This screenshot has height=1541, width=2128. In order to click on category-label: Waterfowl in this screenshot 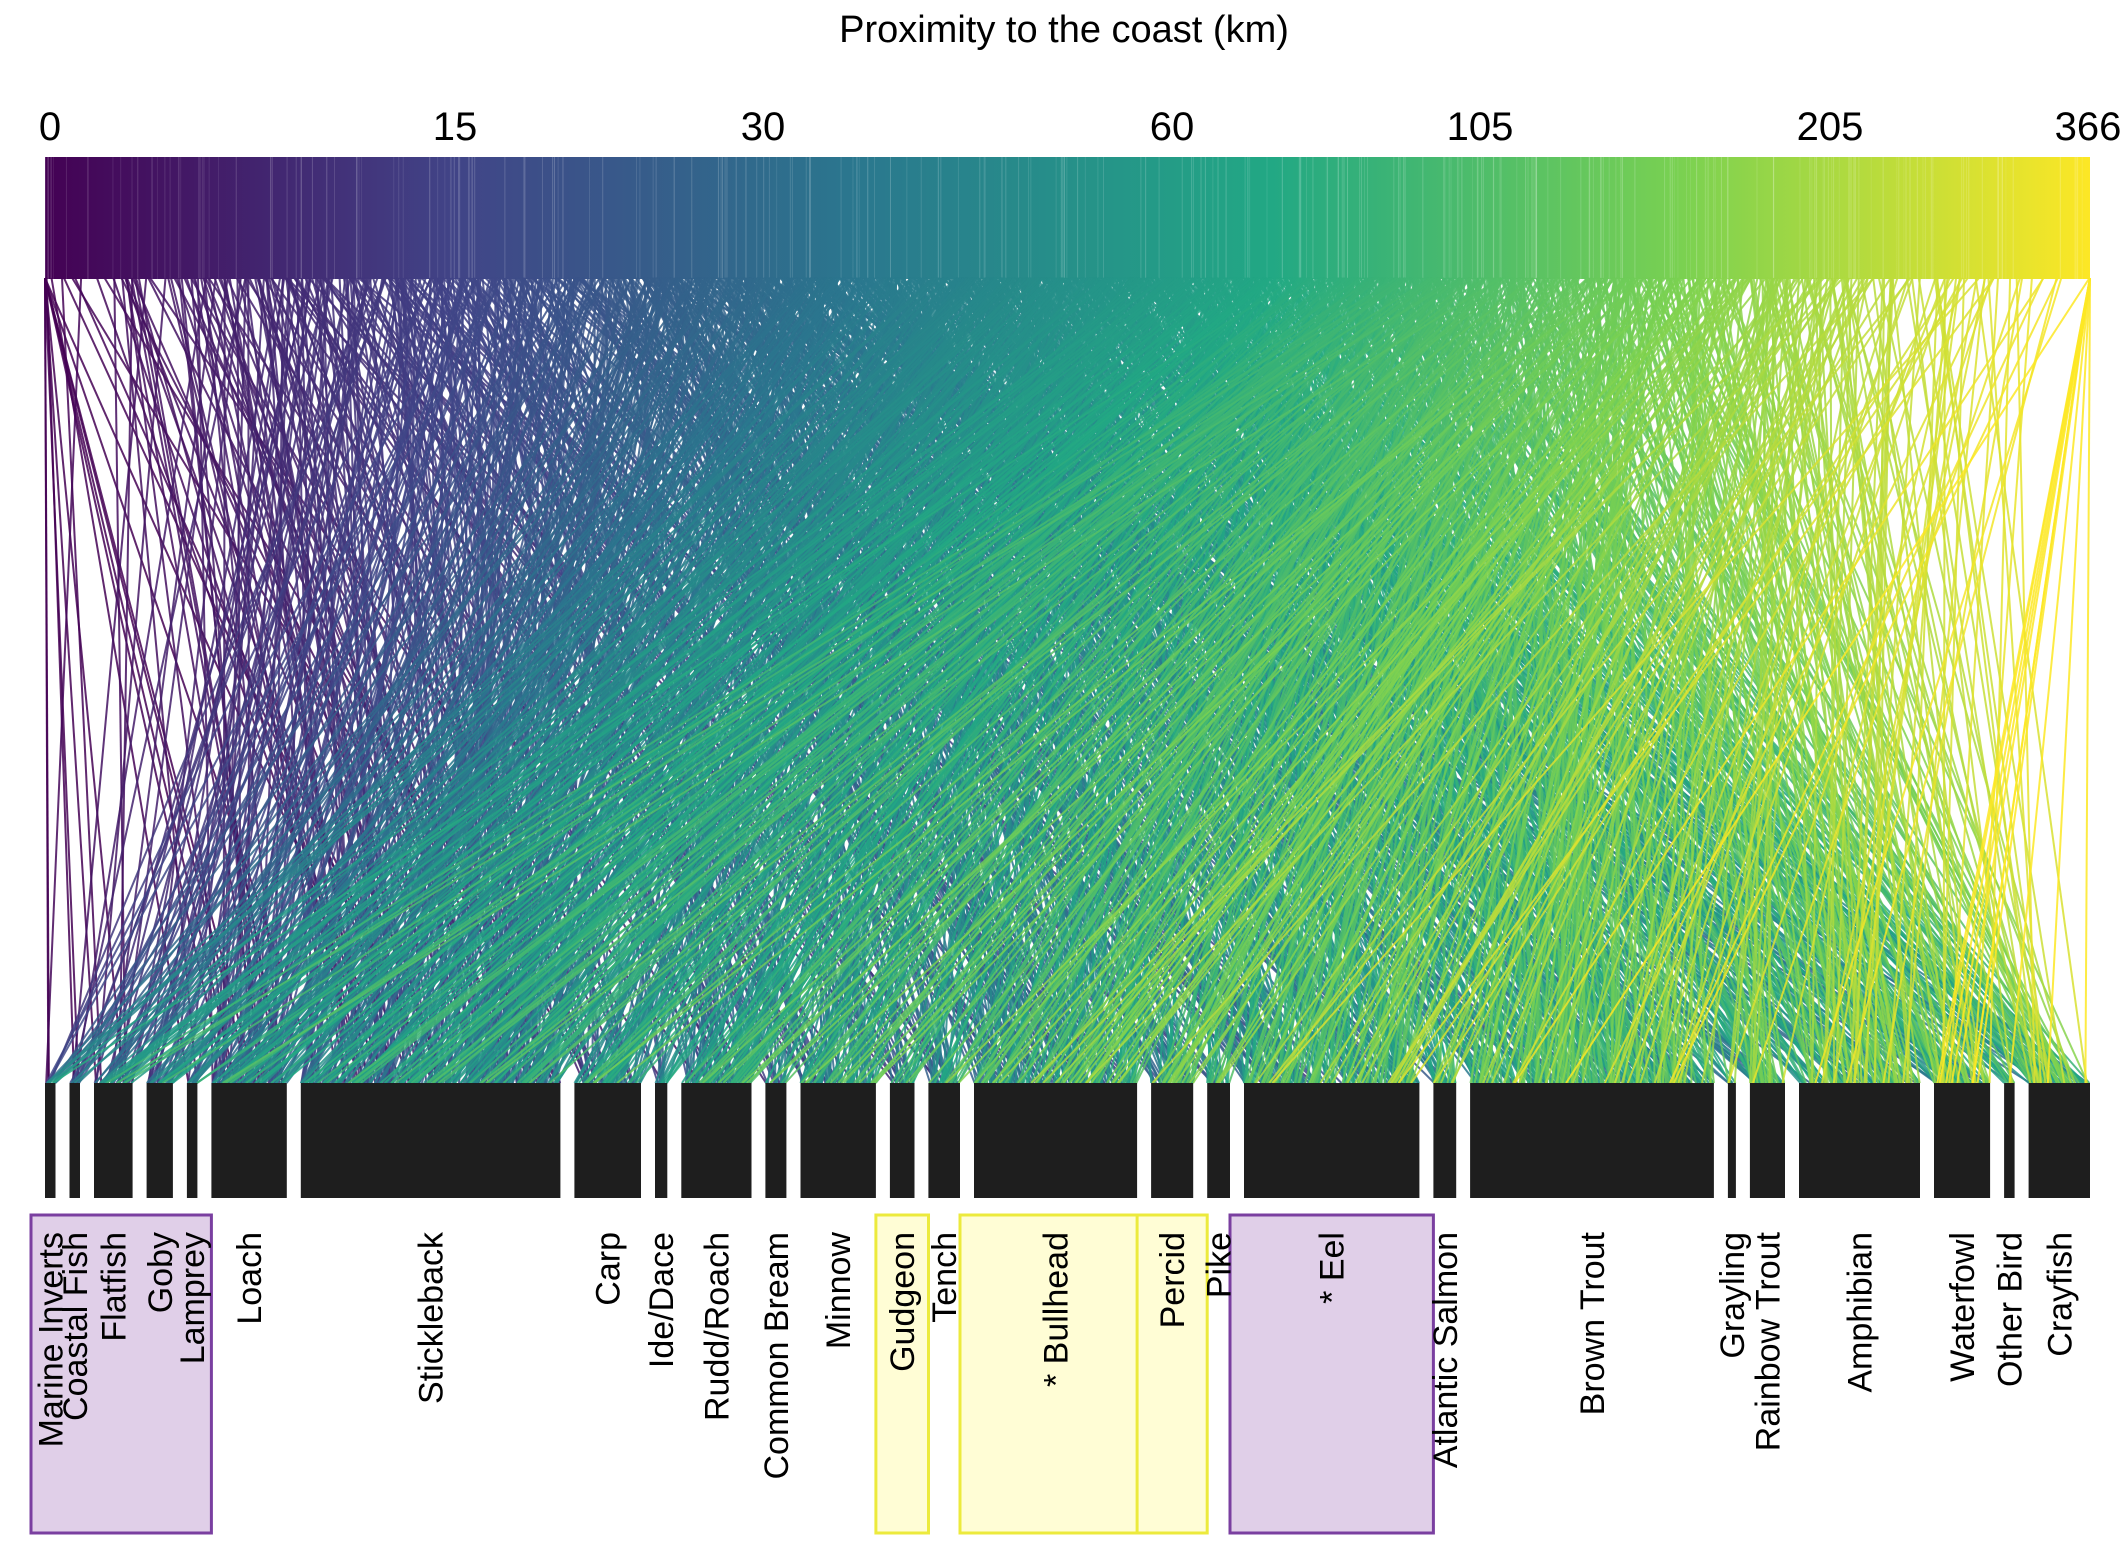, I will do `click(1963, 1307)`.